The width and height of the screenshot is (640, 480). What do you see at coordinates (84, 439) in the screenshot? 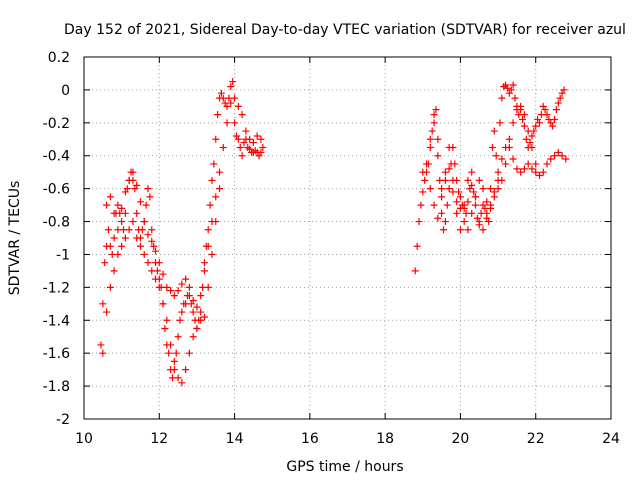
I see `x-tick-label: 10` at bounding box center [84, 439].